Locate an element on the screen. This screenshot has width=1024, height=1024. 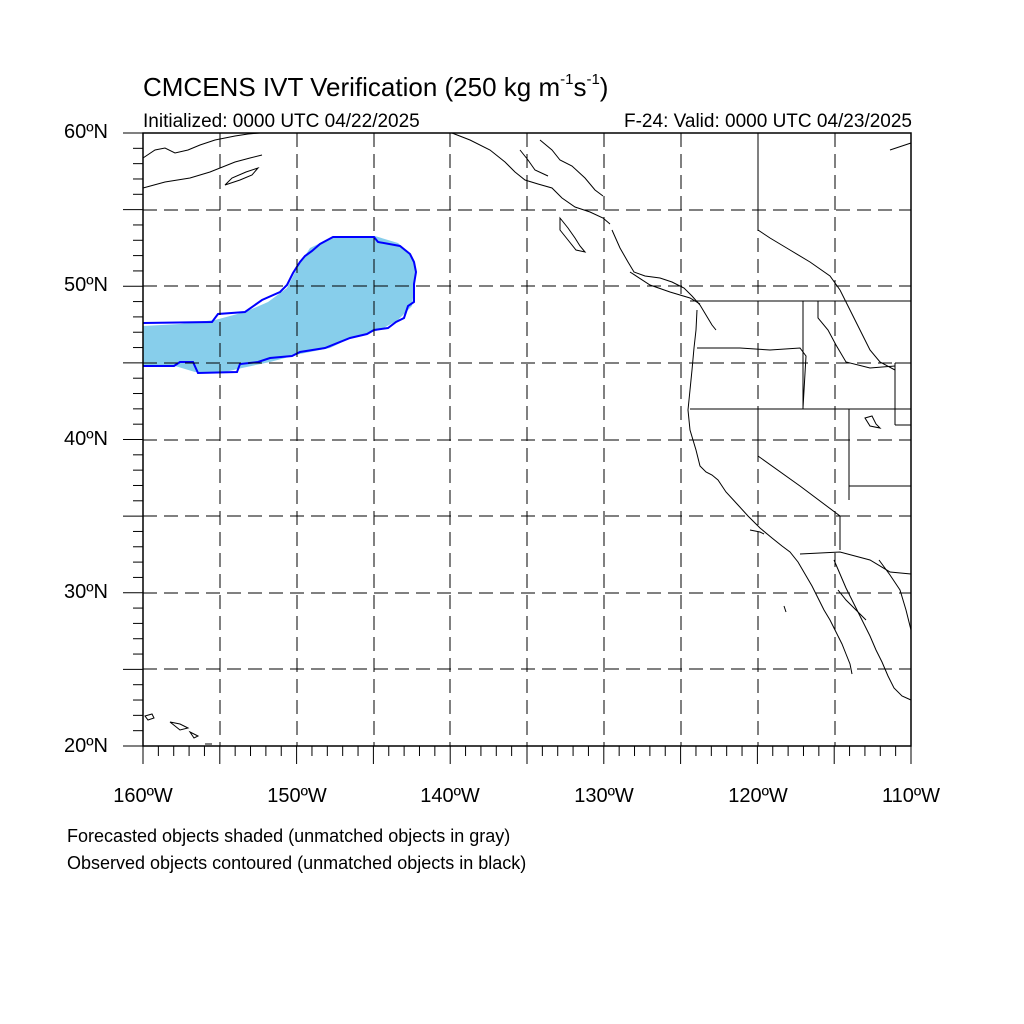
lat-label-60: 60ºN is located at coordinates (86, 132).